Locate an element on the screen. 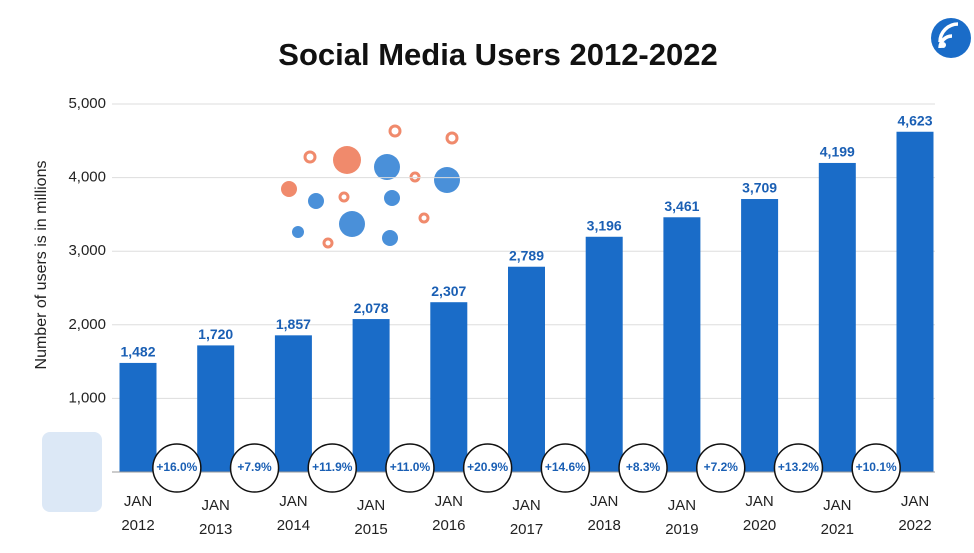 This screenshot has height=553, width=974. y-tick-label: 3,000 is located at coordinates (87, 250).